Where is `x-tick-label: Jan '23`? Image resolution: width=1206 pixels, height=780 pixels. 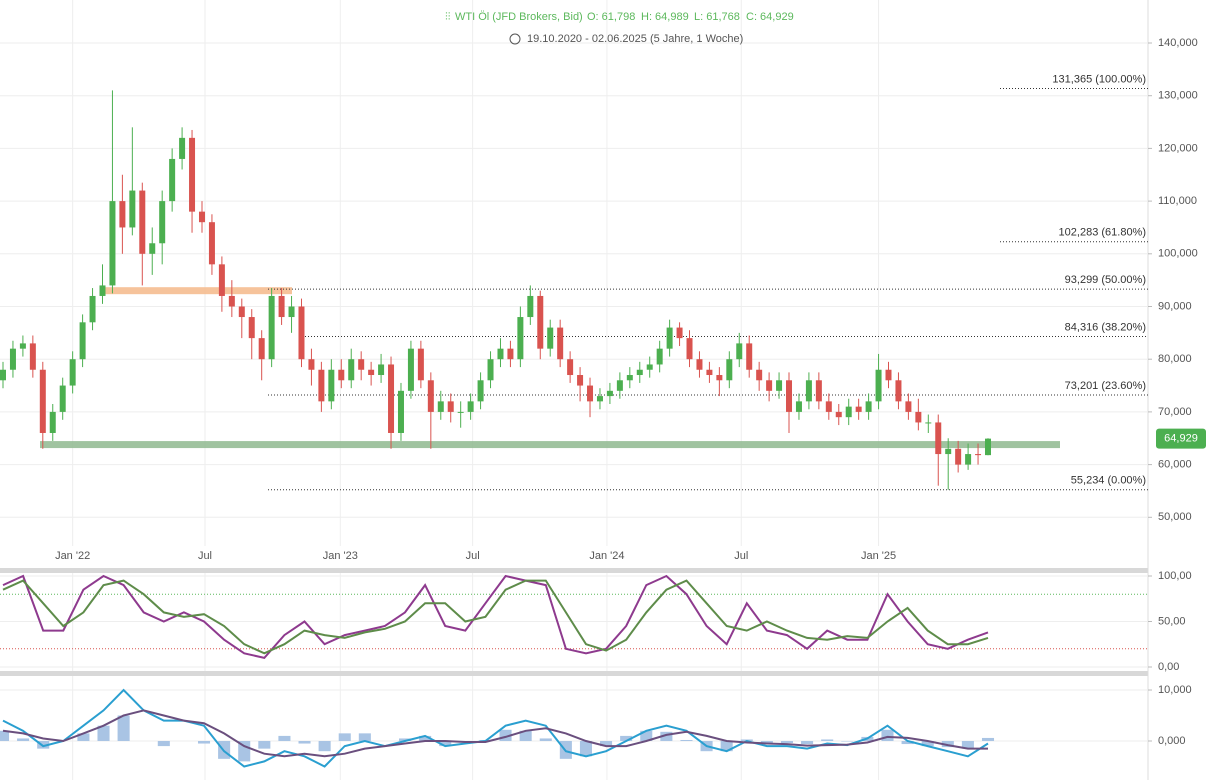 x-tick-label: Jan '23 is located at coordinates (340, 556).